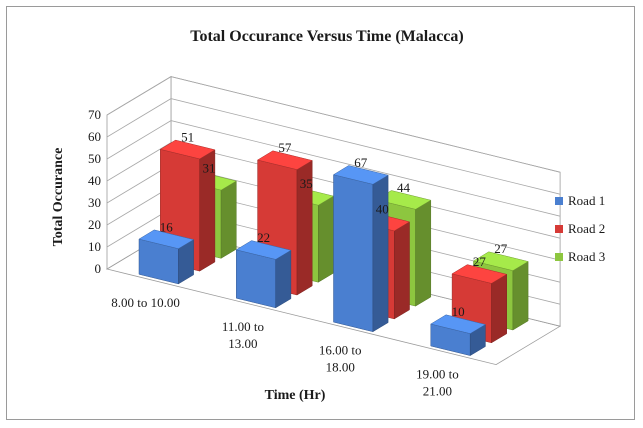 This screenshot has width=643, height=428. What do you see at coordinates (94, 246) in the screenshot?
I see `y-tick-label: 10` at bounding box center [94, 246].